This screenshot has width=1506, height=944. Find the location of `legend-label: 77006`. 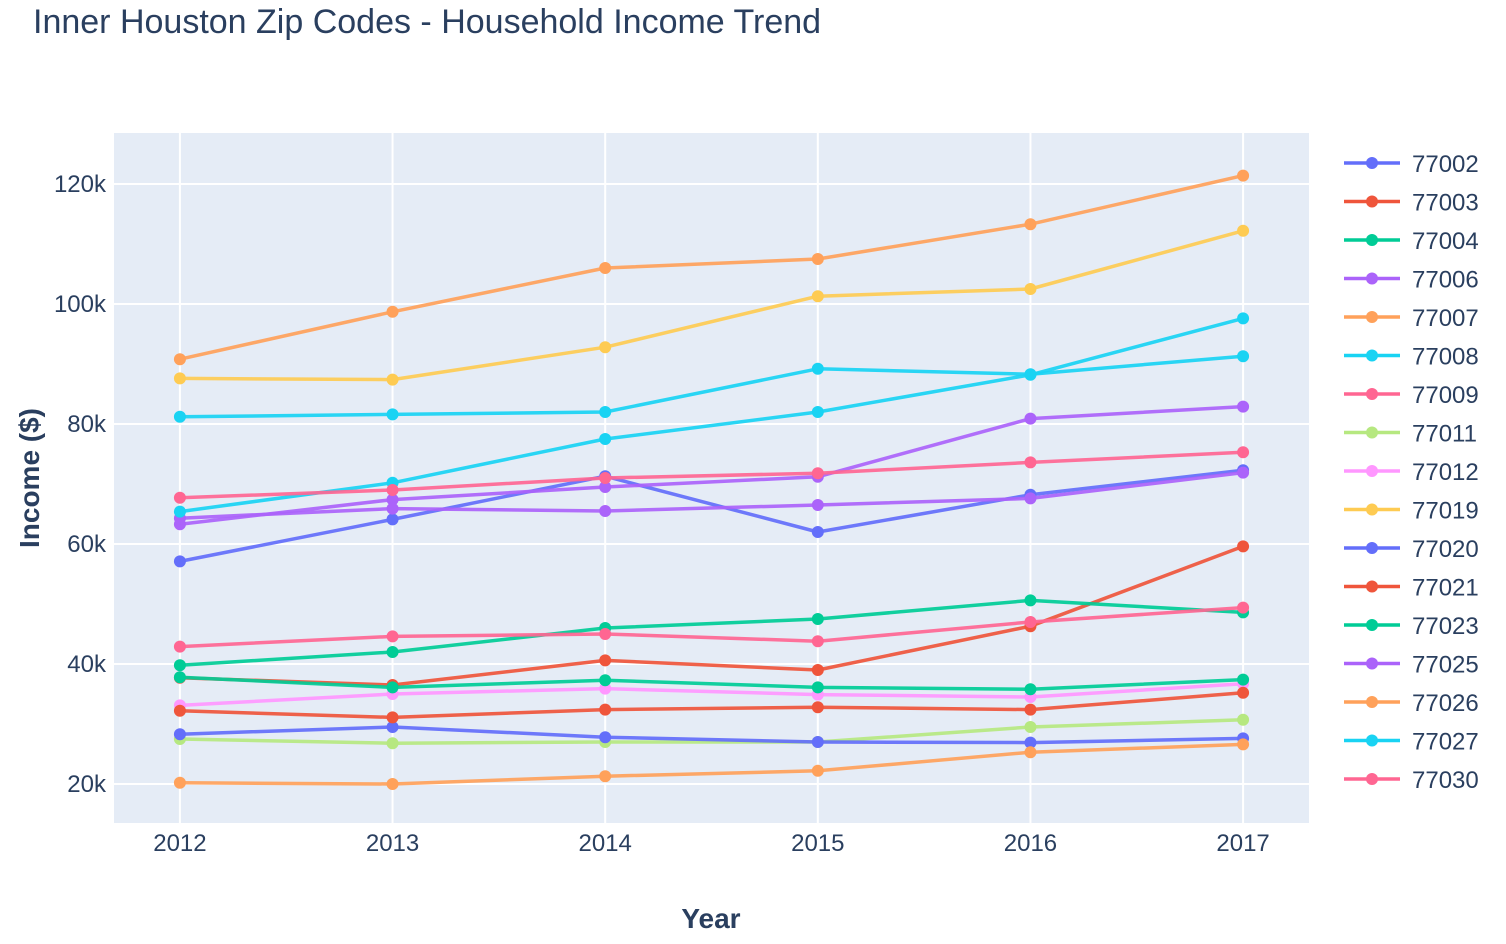

legend-label: 77006 is located at coordinates (1445, 280).